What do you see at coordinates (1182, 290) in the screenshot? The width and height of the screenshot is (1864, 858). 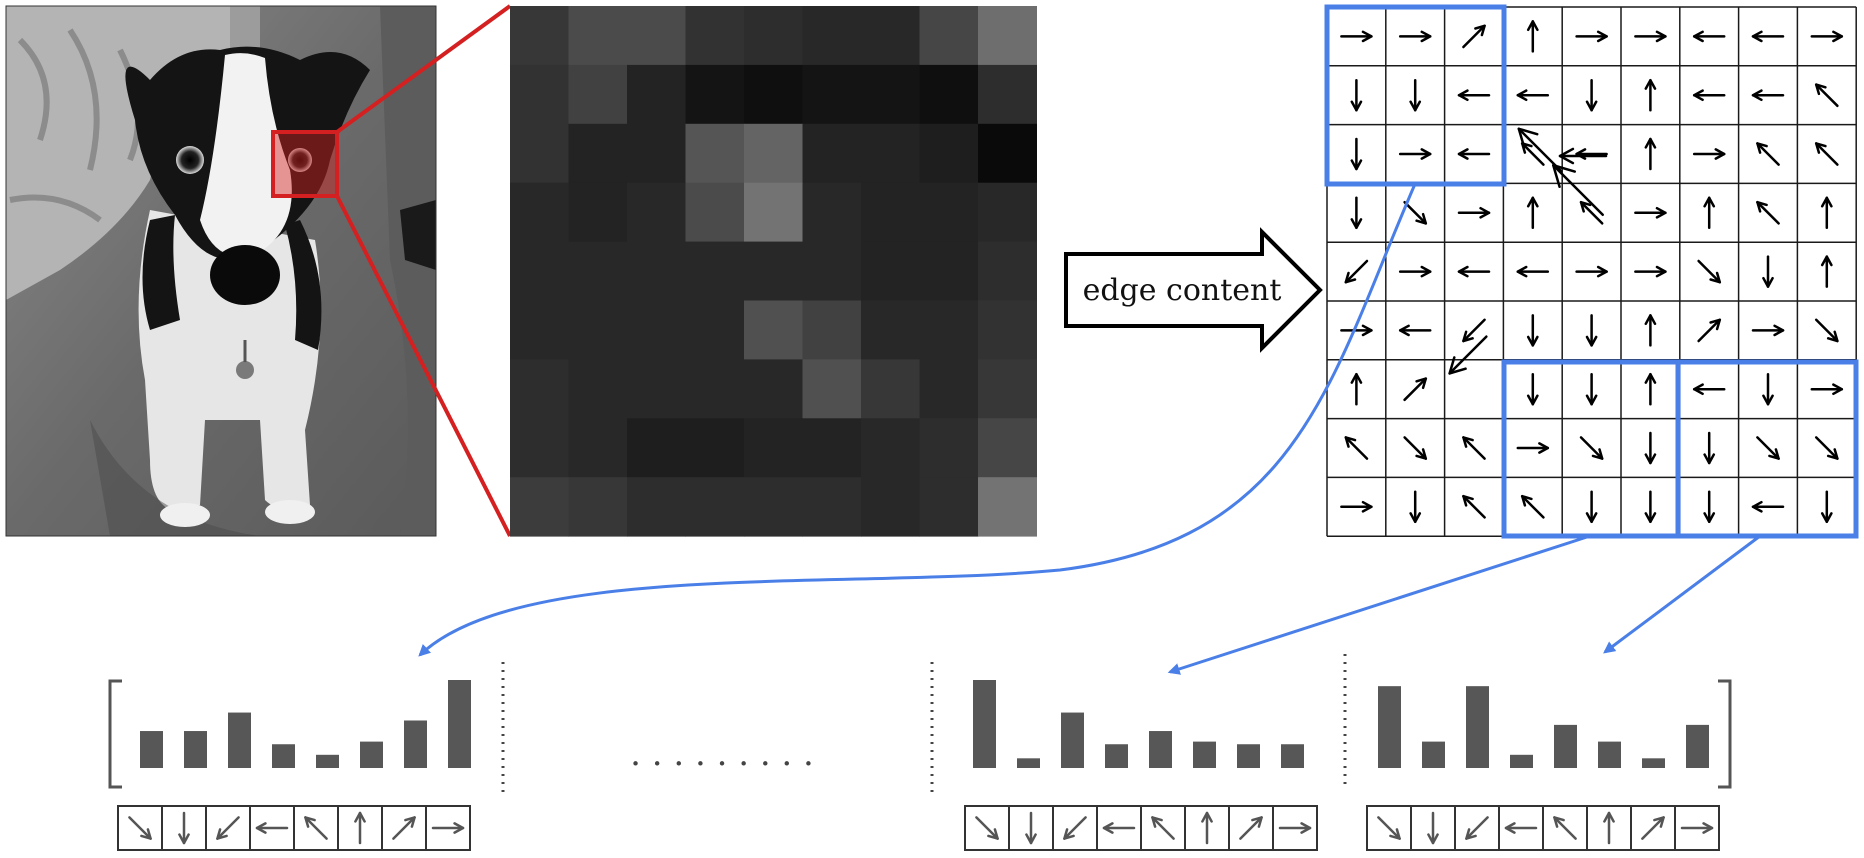 I see `edge-content-label: edge content` at bounding box center [1182, 290].